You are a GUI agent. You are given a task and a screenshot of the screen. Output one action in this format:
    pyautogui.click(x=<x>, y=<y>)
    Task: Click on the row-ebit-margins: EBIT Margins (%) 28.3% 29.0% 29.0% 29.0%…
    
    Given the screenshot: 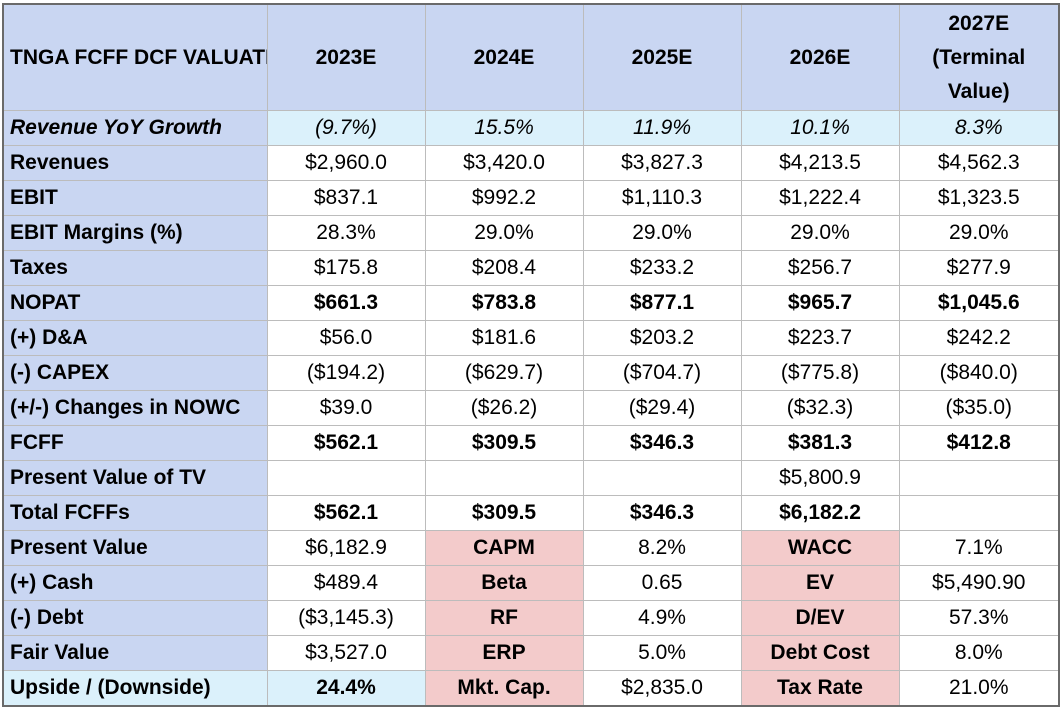 What is the action you would take?
    pyautogui.click(x=531, y=233)
    